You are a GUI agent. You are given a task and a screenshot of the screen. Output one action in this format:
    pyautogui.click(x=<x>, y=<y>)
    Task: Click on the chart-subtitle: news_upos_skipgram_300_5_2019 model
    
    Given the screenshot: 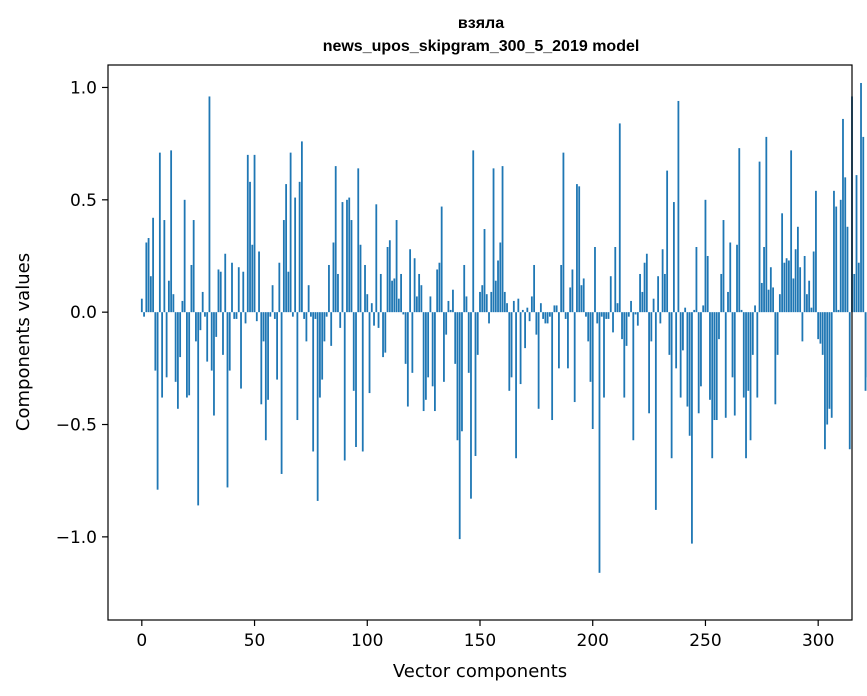 What is the action you would take?
    pyautogui.click(x=481, y=46)
    